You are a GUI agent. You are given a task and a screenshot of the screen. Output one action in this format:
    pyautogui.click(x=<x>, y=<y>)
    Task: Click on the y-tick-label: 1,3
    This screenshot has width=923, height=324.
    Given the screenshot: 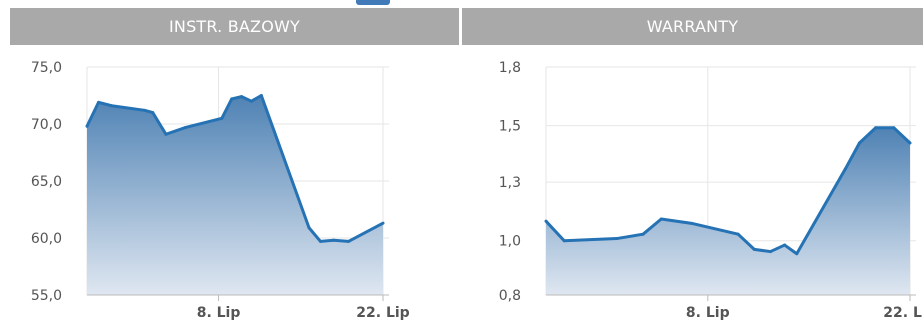 What is the action you would take?
    pyautogui.click(x=510, y=183)
    